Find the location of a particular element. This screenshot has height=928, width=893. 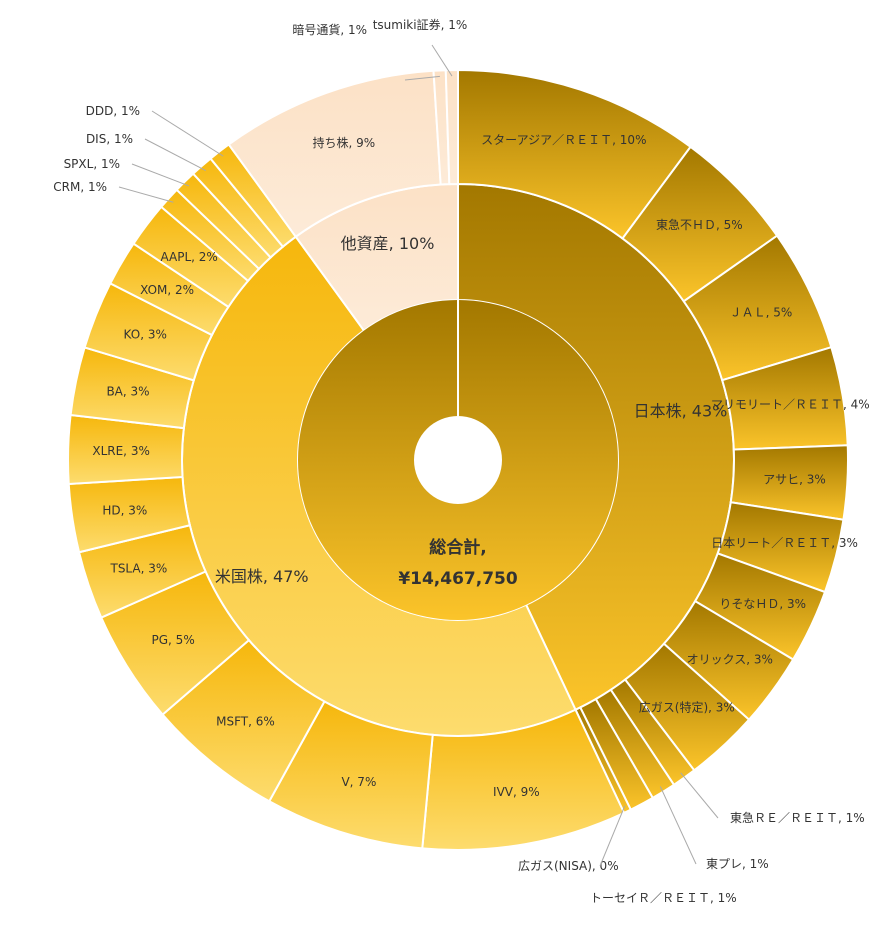

leaf-label: tsumiki証券, 1% is located at coordinates (420, 24).